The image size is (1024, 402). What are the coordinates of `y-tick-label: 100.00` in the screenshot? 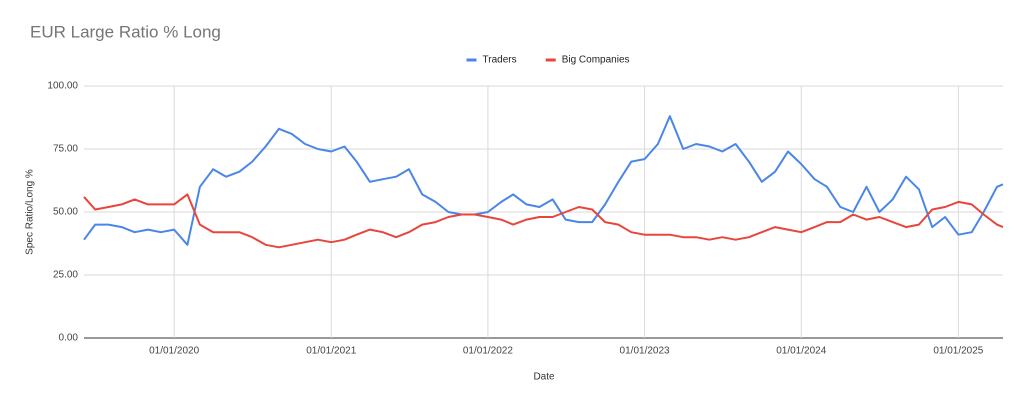 It's located at (62, 86).